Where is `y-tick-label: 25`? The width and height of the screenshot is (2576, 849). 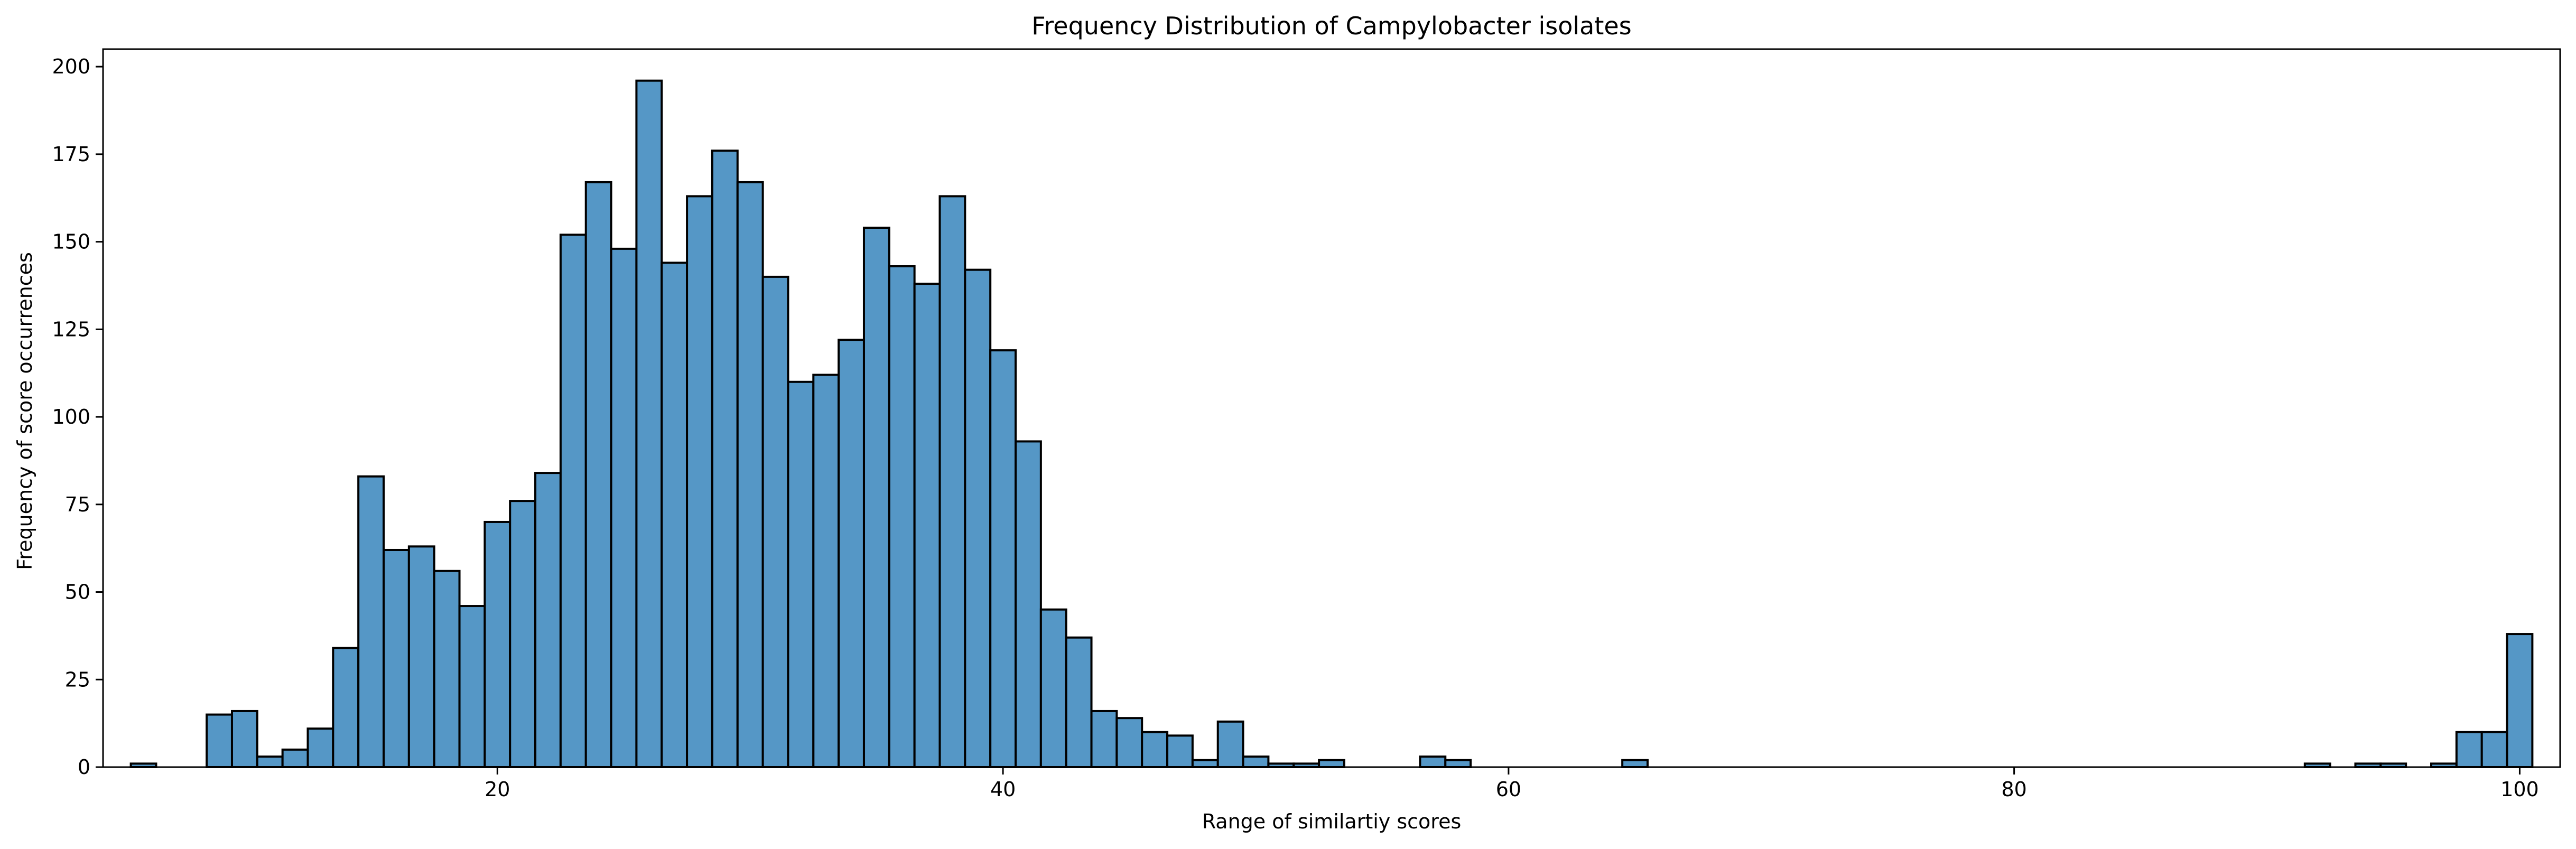
y-tick-label: 25 is located at coordinates (77, 679).